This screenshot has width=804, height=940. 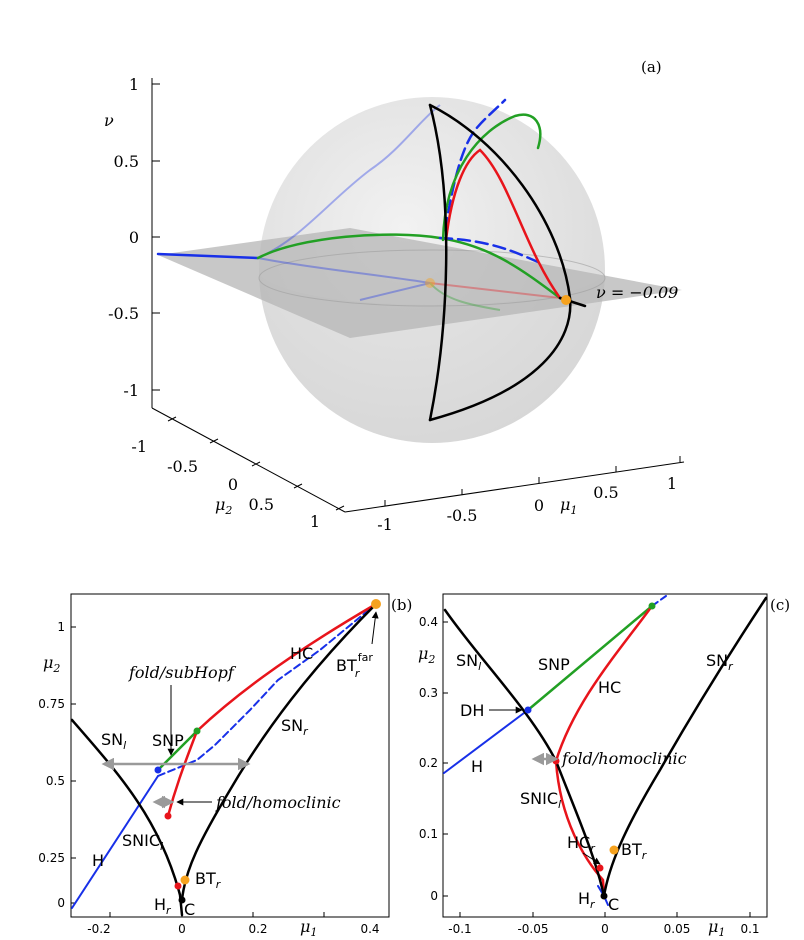 What do you see at coordinates (113, 741) in the screenshot?
I see `snl-label: SNl` at bounding box center [113, 741].